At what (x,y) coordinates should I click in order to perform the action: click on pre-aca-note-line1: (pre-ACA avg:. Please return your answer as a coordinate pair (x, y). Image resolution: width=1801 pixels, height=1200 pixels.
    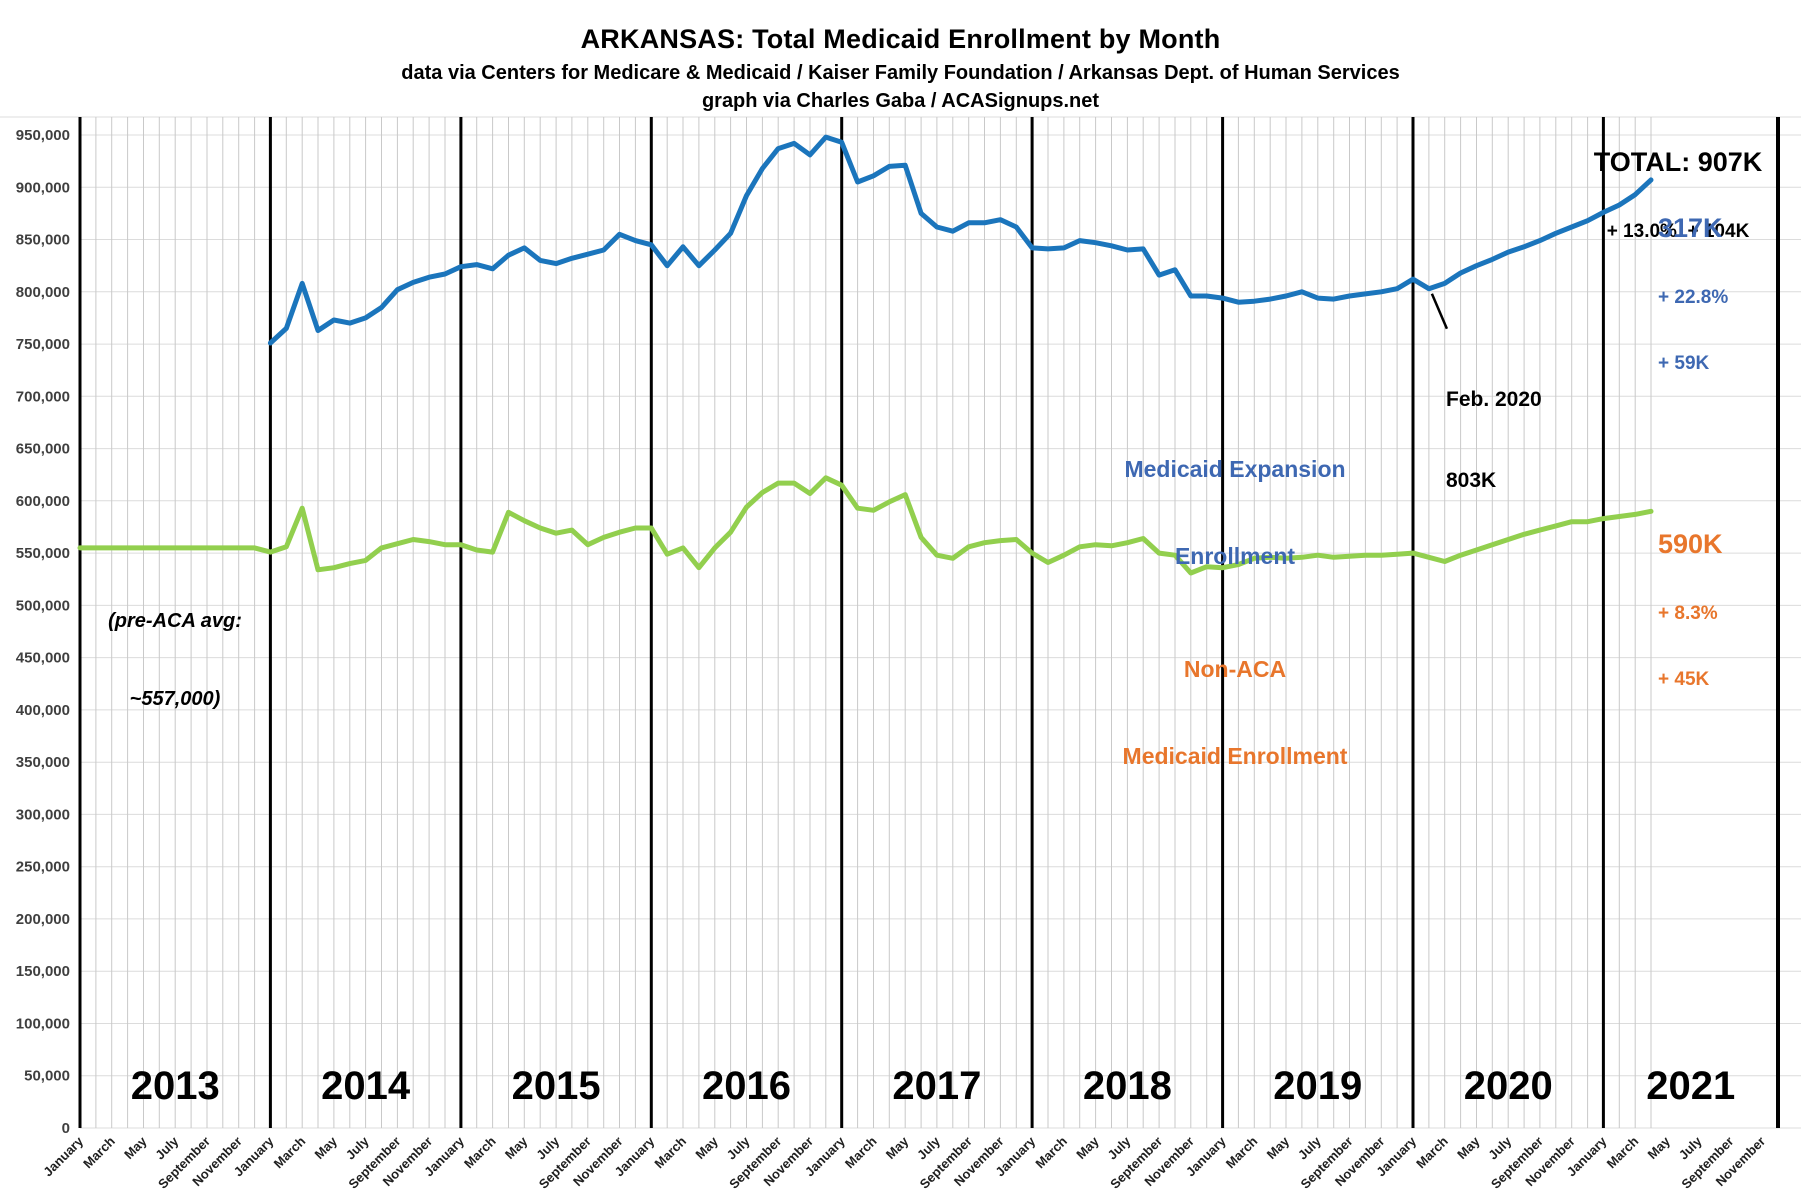
    Looking at the image, I should click on (175, 621).